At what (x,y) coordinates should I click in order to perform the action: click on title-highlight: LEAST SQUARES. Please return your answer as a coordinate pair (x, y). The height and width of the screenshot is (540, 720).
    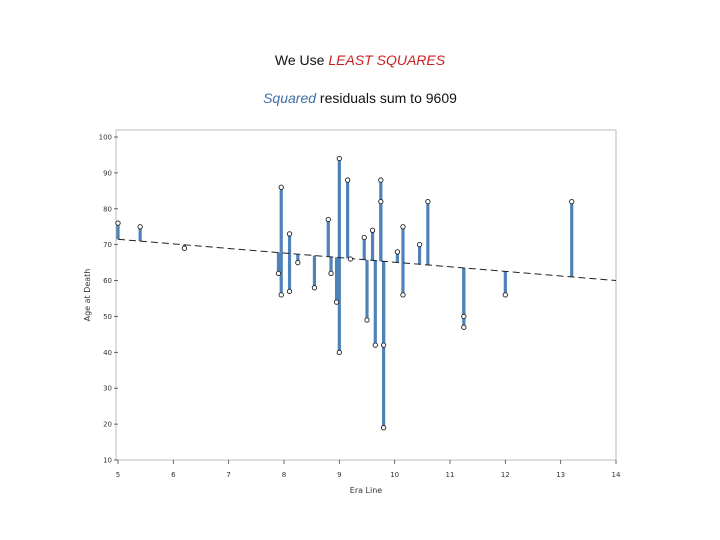
    Looking at the image, I should click on (387, 60).